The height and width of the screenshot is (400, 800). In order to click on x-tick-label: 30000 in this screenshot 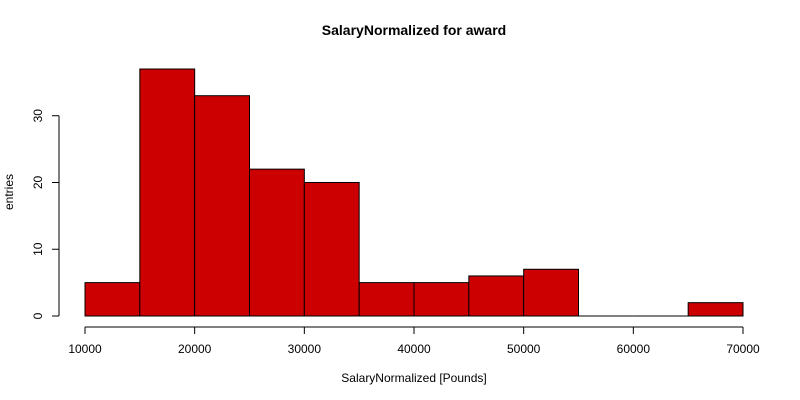, I will do `click(305, 349)`.